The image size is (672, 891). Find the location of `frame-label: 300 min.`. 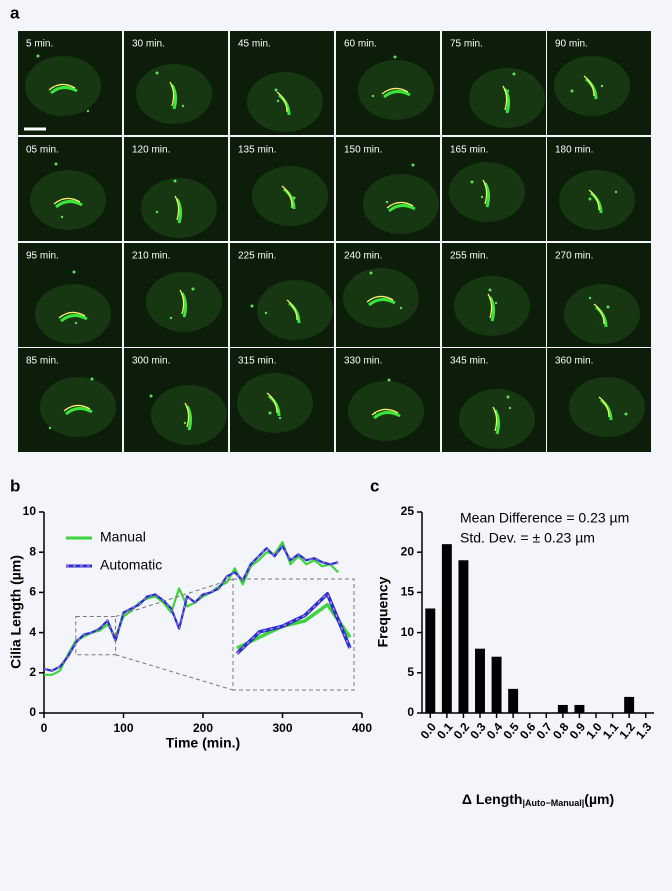

frame-label: 300 min. is located at coordinates (151, 361).